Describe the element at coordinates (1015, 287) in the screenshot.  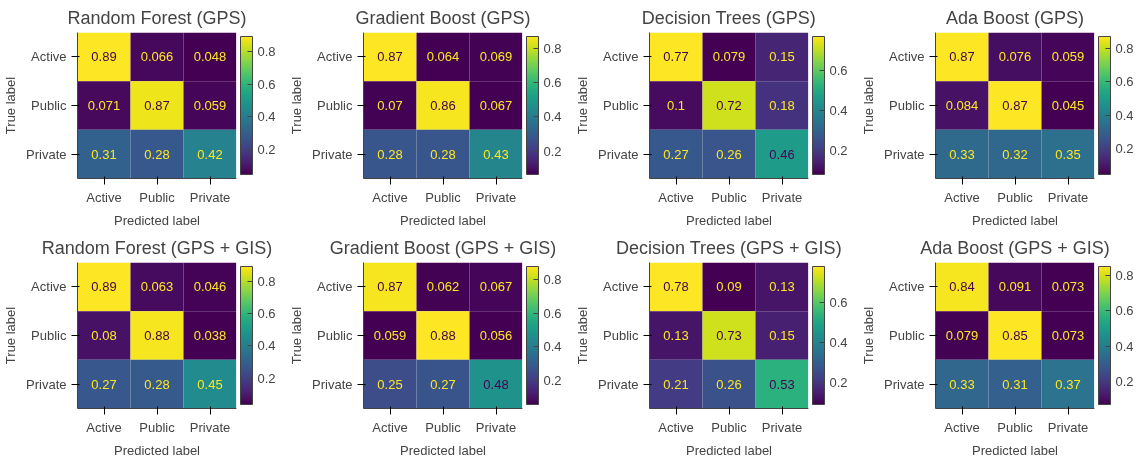
I see `data-label: 0.091` at that location.